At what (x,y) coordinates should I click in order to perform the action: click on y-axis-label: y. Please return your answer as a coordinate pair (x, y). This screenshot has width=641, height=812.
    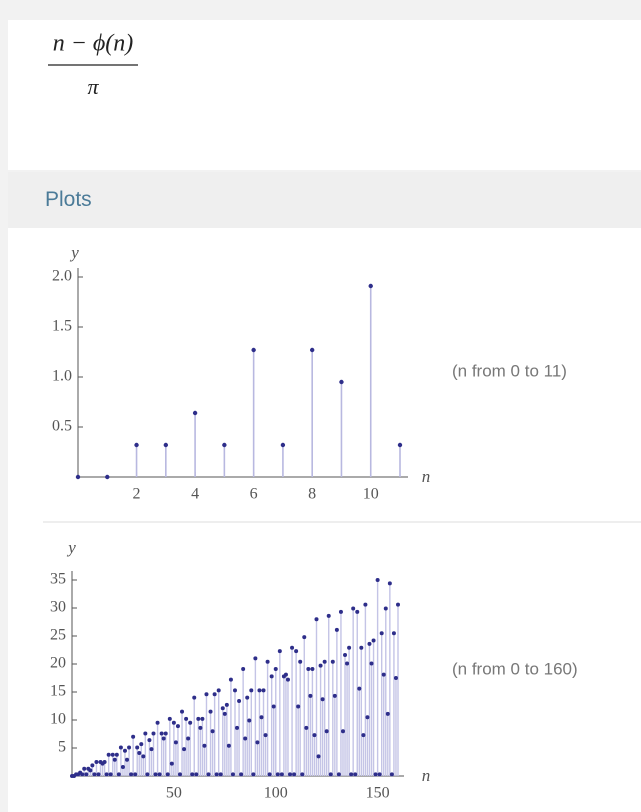
    Looking at the image, I should click on (71, 547).